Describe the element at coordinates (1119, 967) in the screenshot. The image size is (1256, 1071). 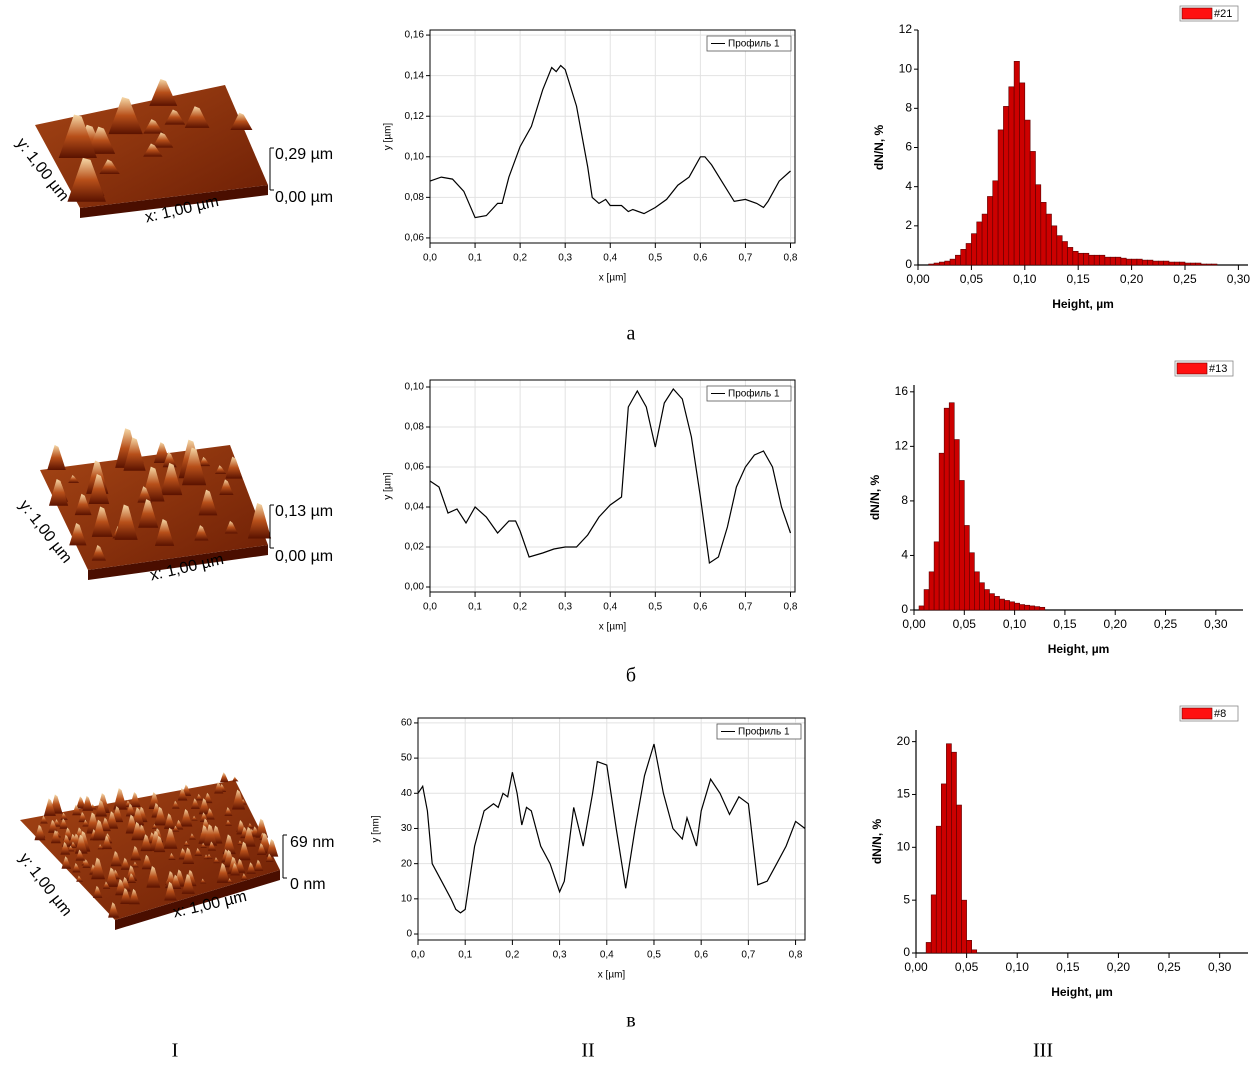
I see `x-tick-label: 0,20` at that location.